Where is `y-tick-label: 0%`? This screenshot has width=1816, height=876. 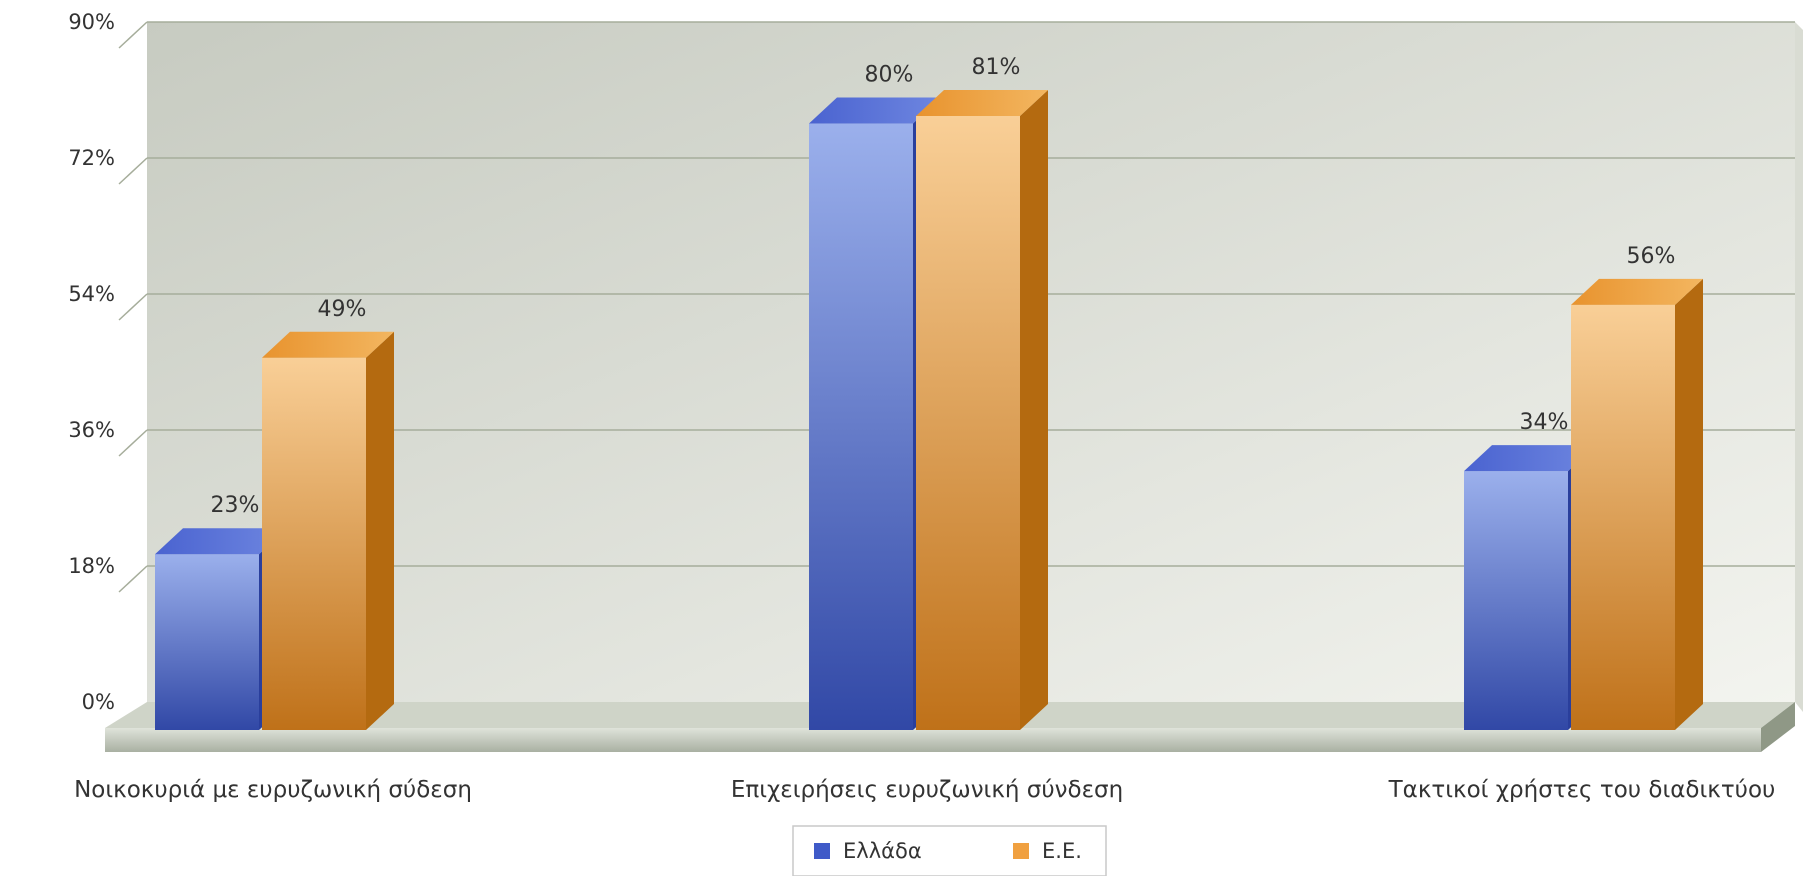
y-tick-label: 0% is located at coordinates (98, 702).